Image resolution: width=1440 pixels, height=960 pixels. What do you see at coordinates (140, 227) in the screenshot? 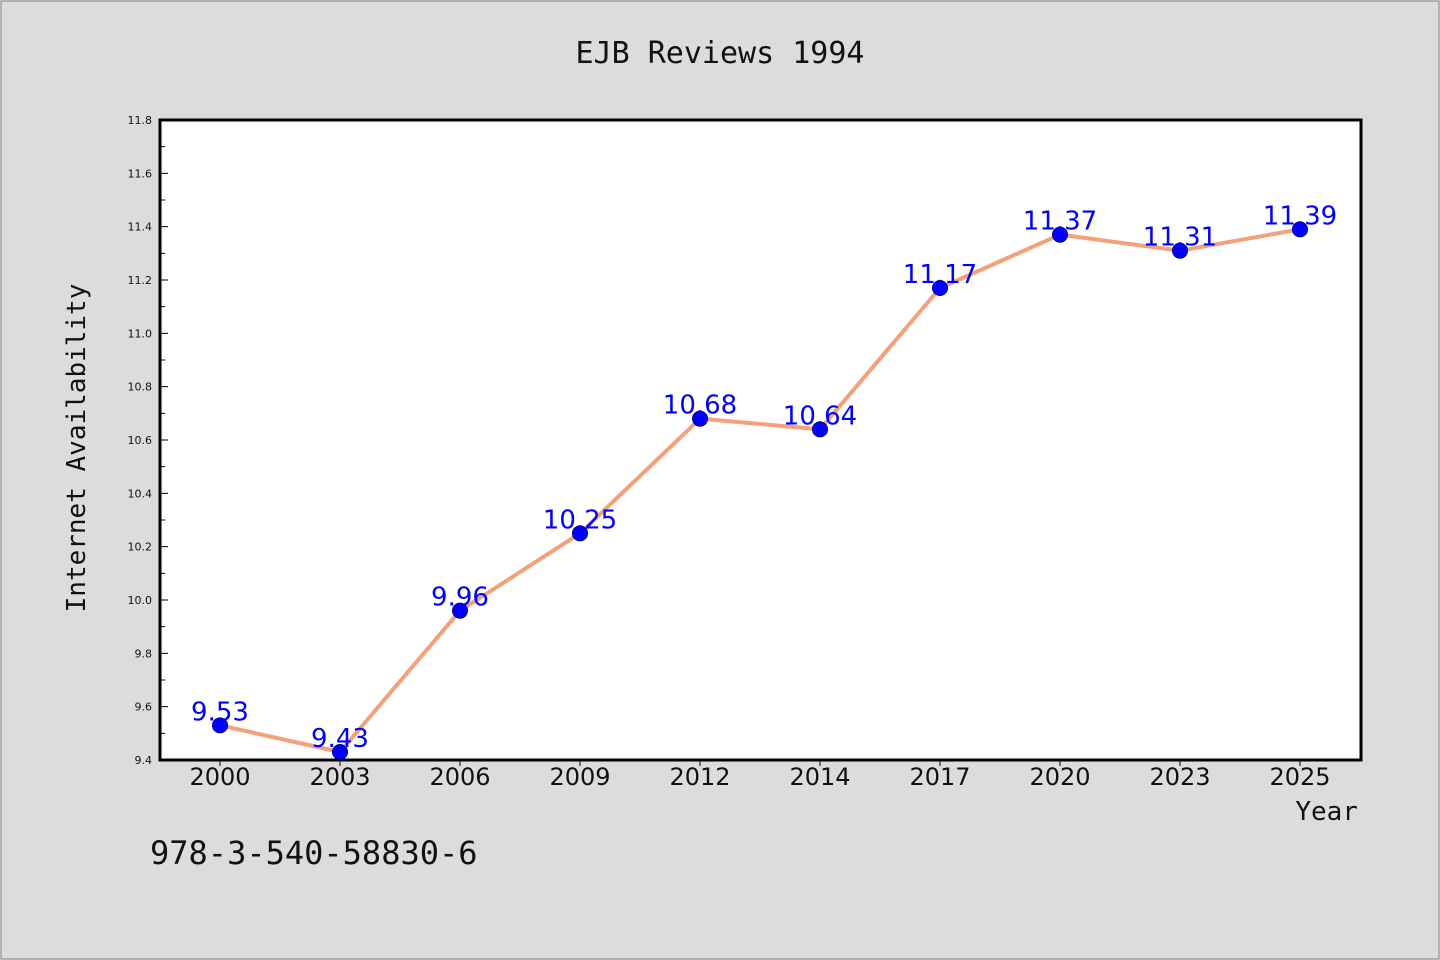
I see `y-tick-label: 11.4` at bounding box center [140, 227].